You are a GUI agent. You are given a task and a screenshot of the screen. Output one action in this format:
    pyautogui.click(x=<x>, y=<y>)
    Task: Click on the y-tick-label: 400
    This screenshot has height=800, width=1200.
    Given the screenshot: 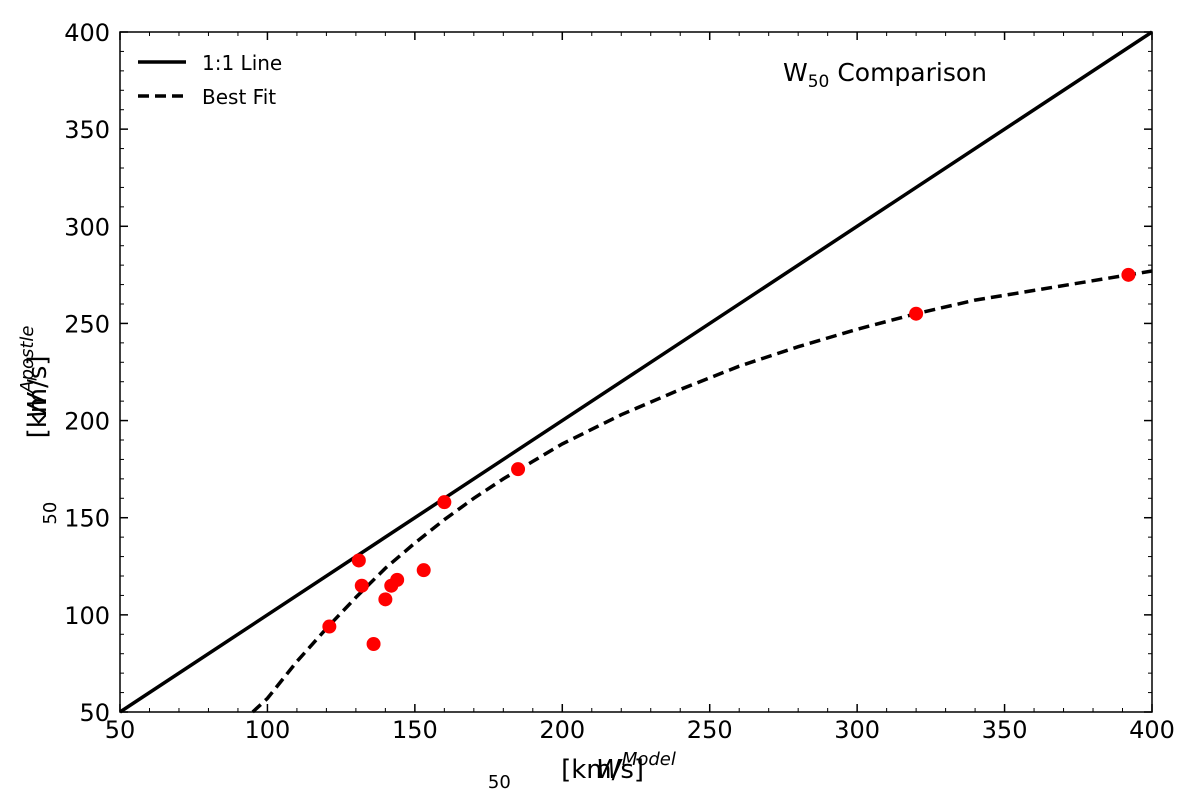 What is the action you would take?
    pyautogui.click(x=87, y=33)
    